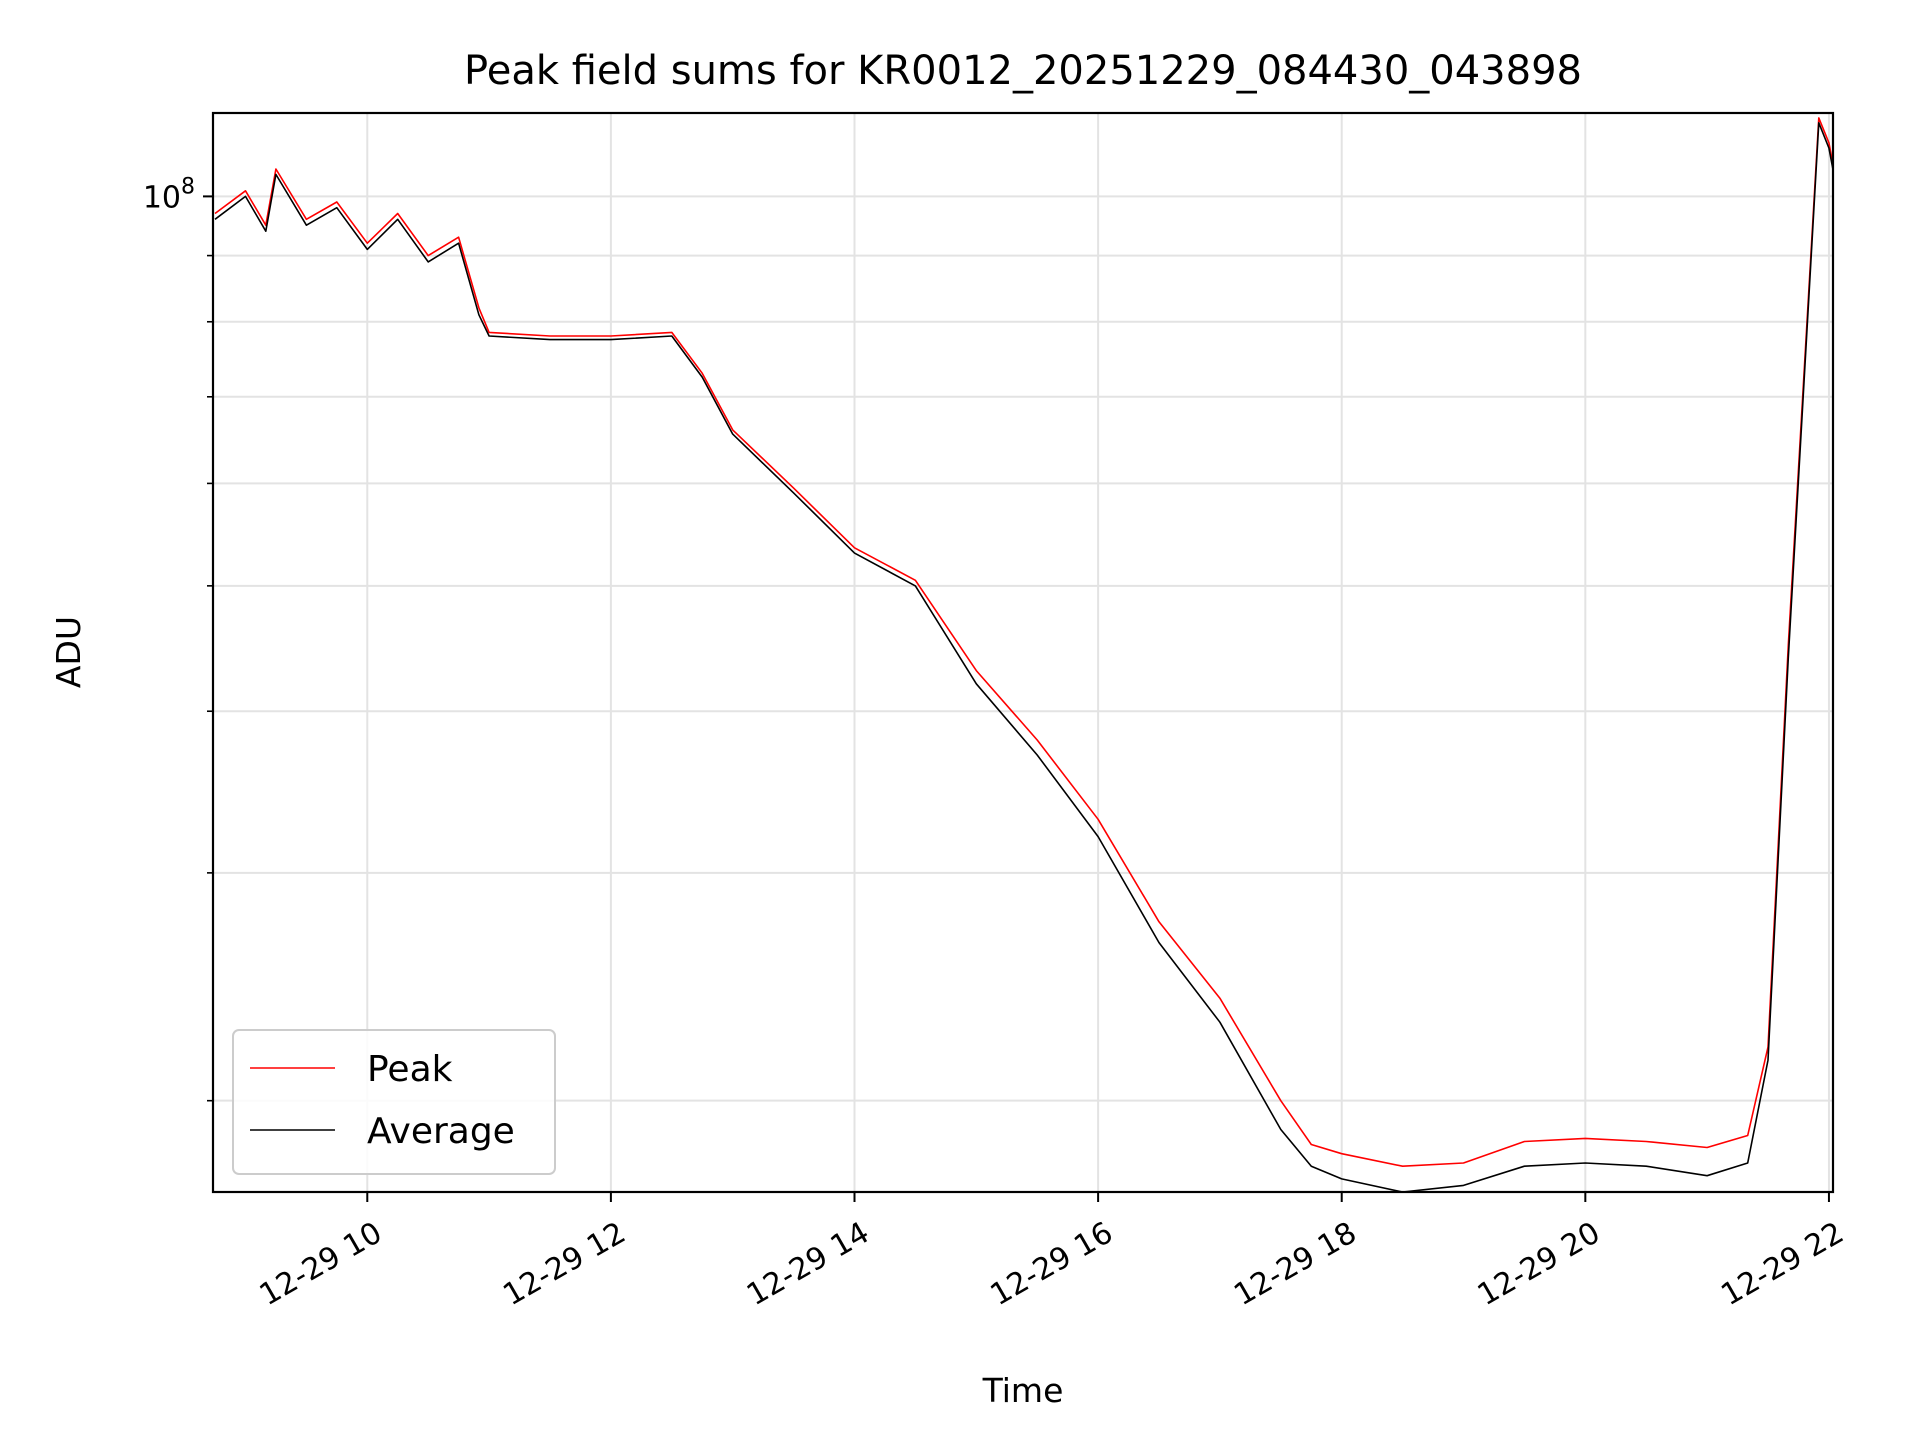 This screenshot has width=1920, height=1440. Describe the element at coordinates (1023, 1390) in the screenshot. I see `x-axis-label: Time` at that location.